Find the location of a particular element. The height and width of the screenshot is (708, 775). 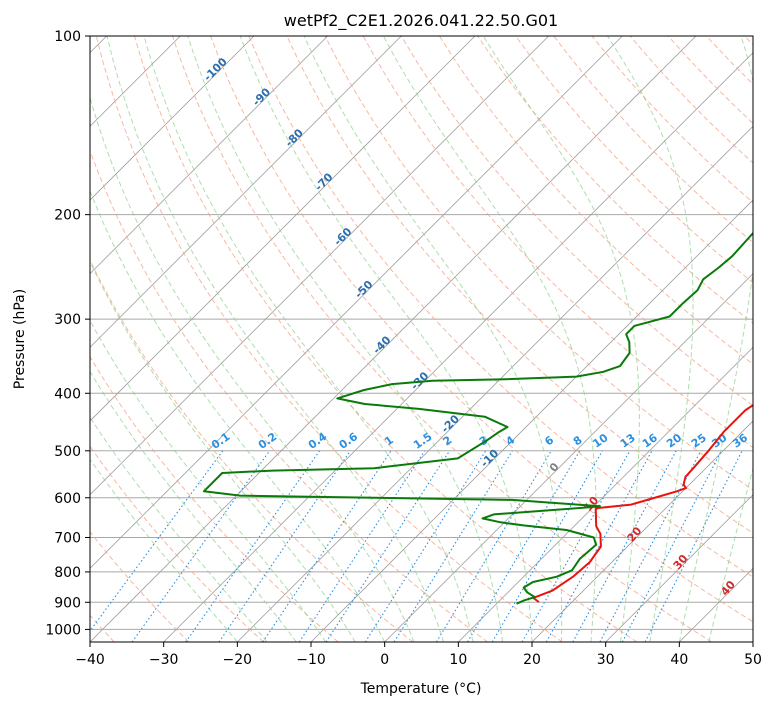

x-tick-label: 50 is located at coordinates (753, 660).